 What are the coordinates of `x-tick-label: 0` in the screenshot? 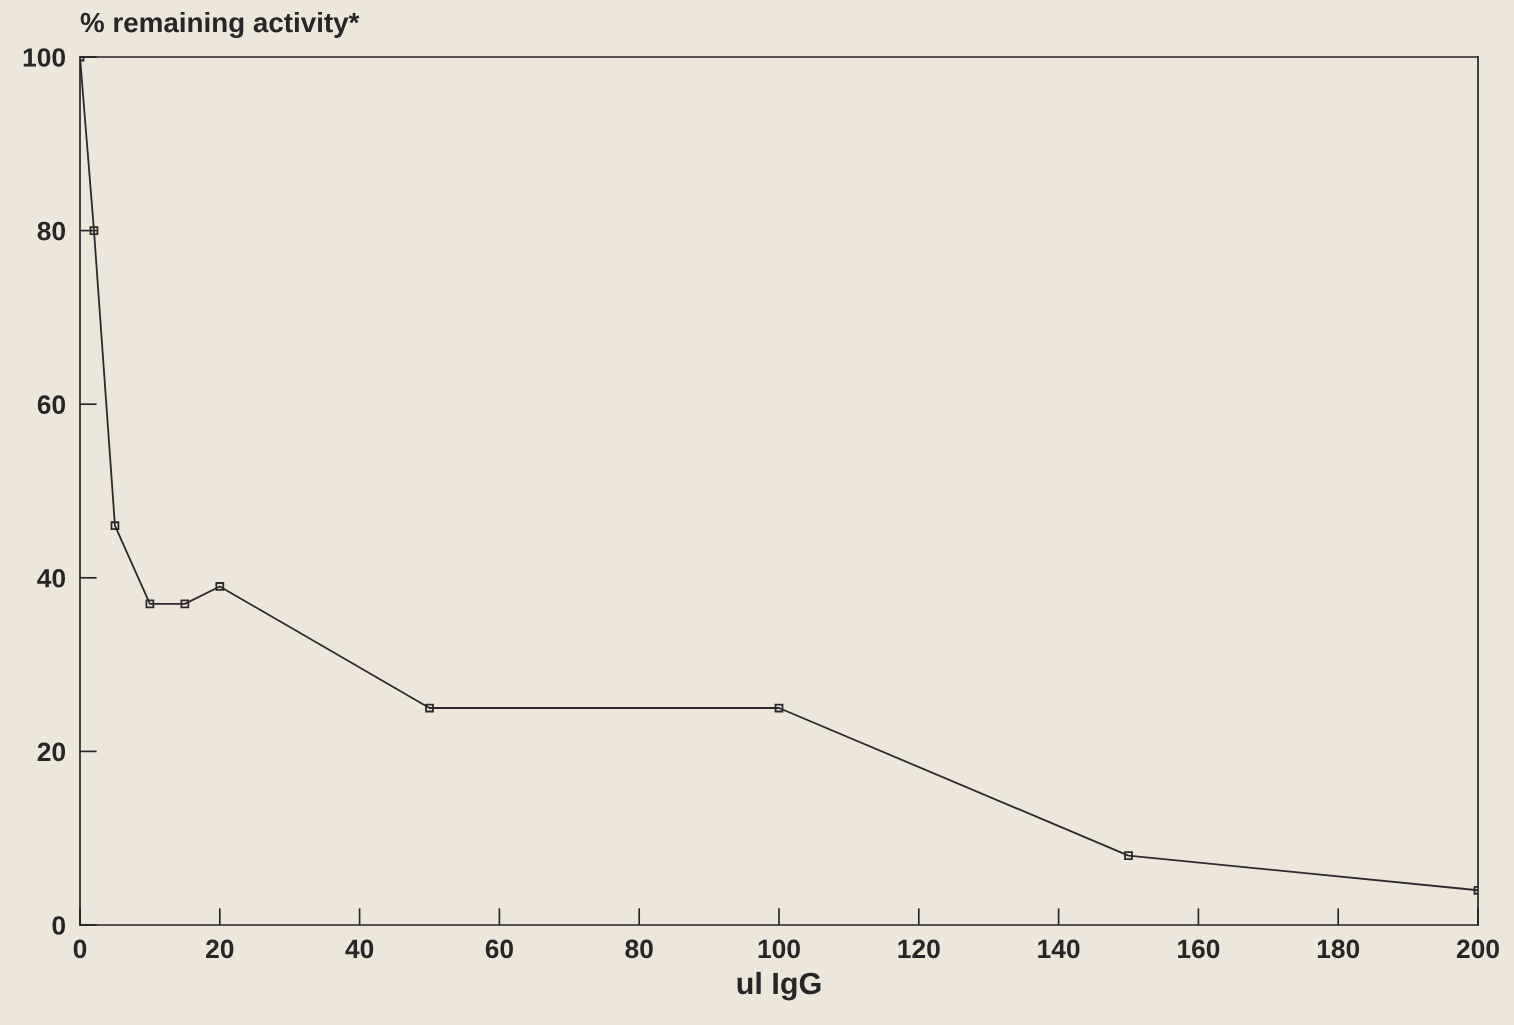 It's located at (80, 949).